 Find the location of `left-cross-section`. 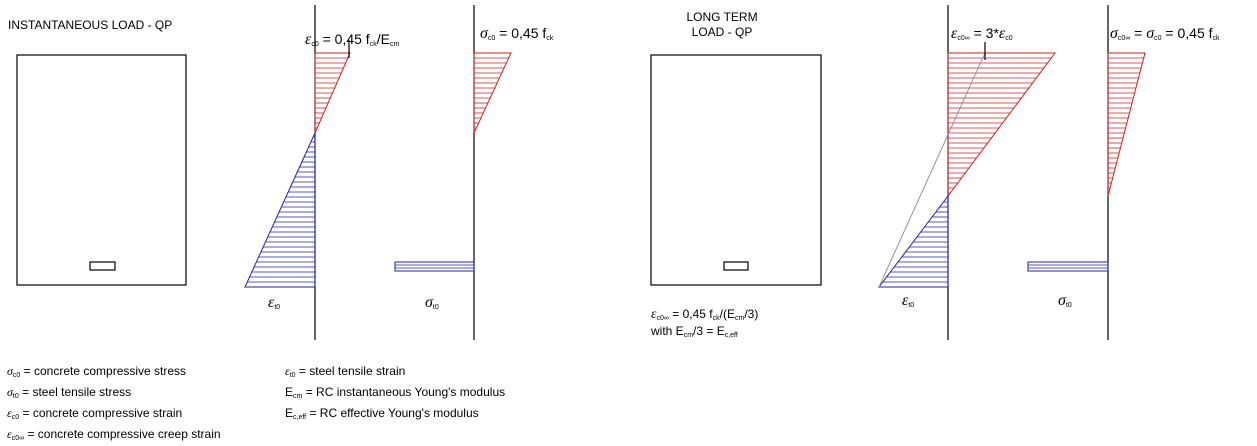

left-cross-section is located at coordinates (101, 170).